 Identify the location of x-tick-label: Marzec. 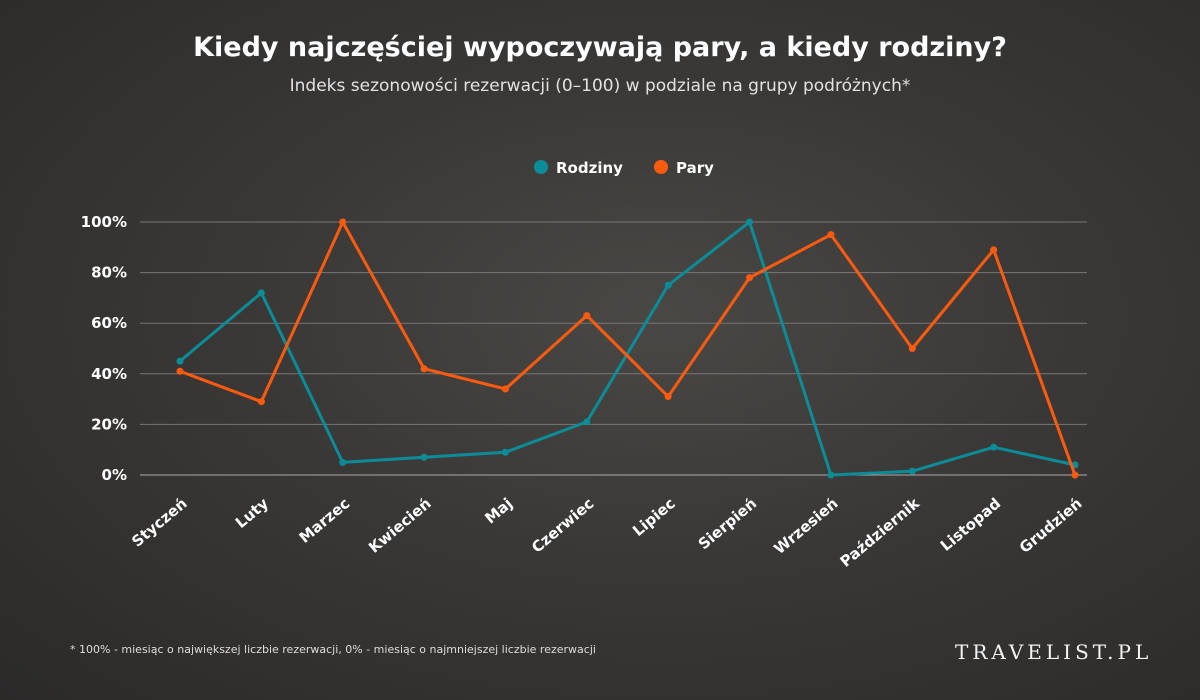
(325, 520).